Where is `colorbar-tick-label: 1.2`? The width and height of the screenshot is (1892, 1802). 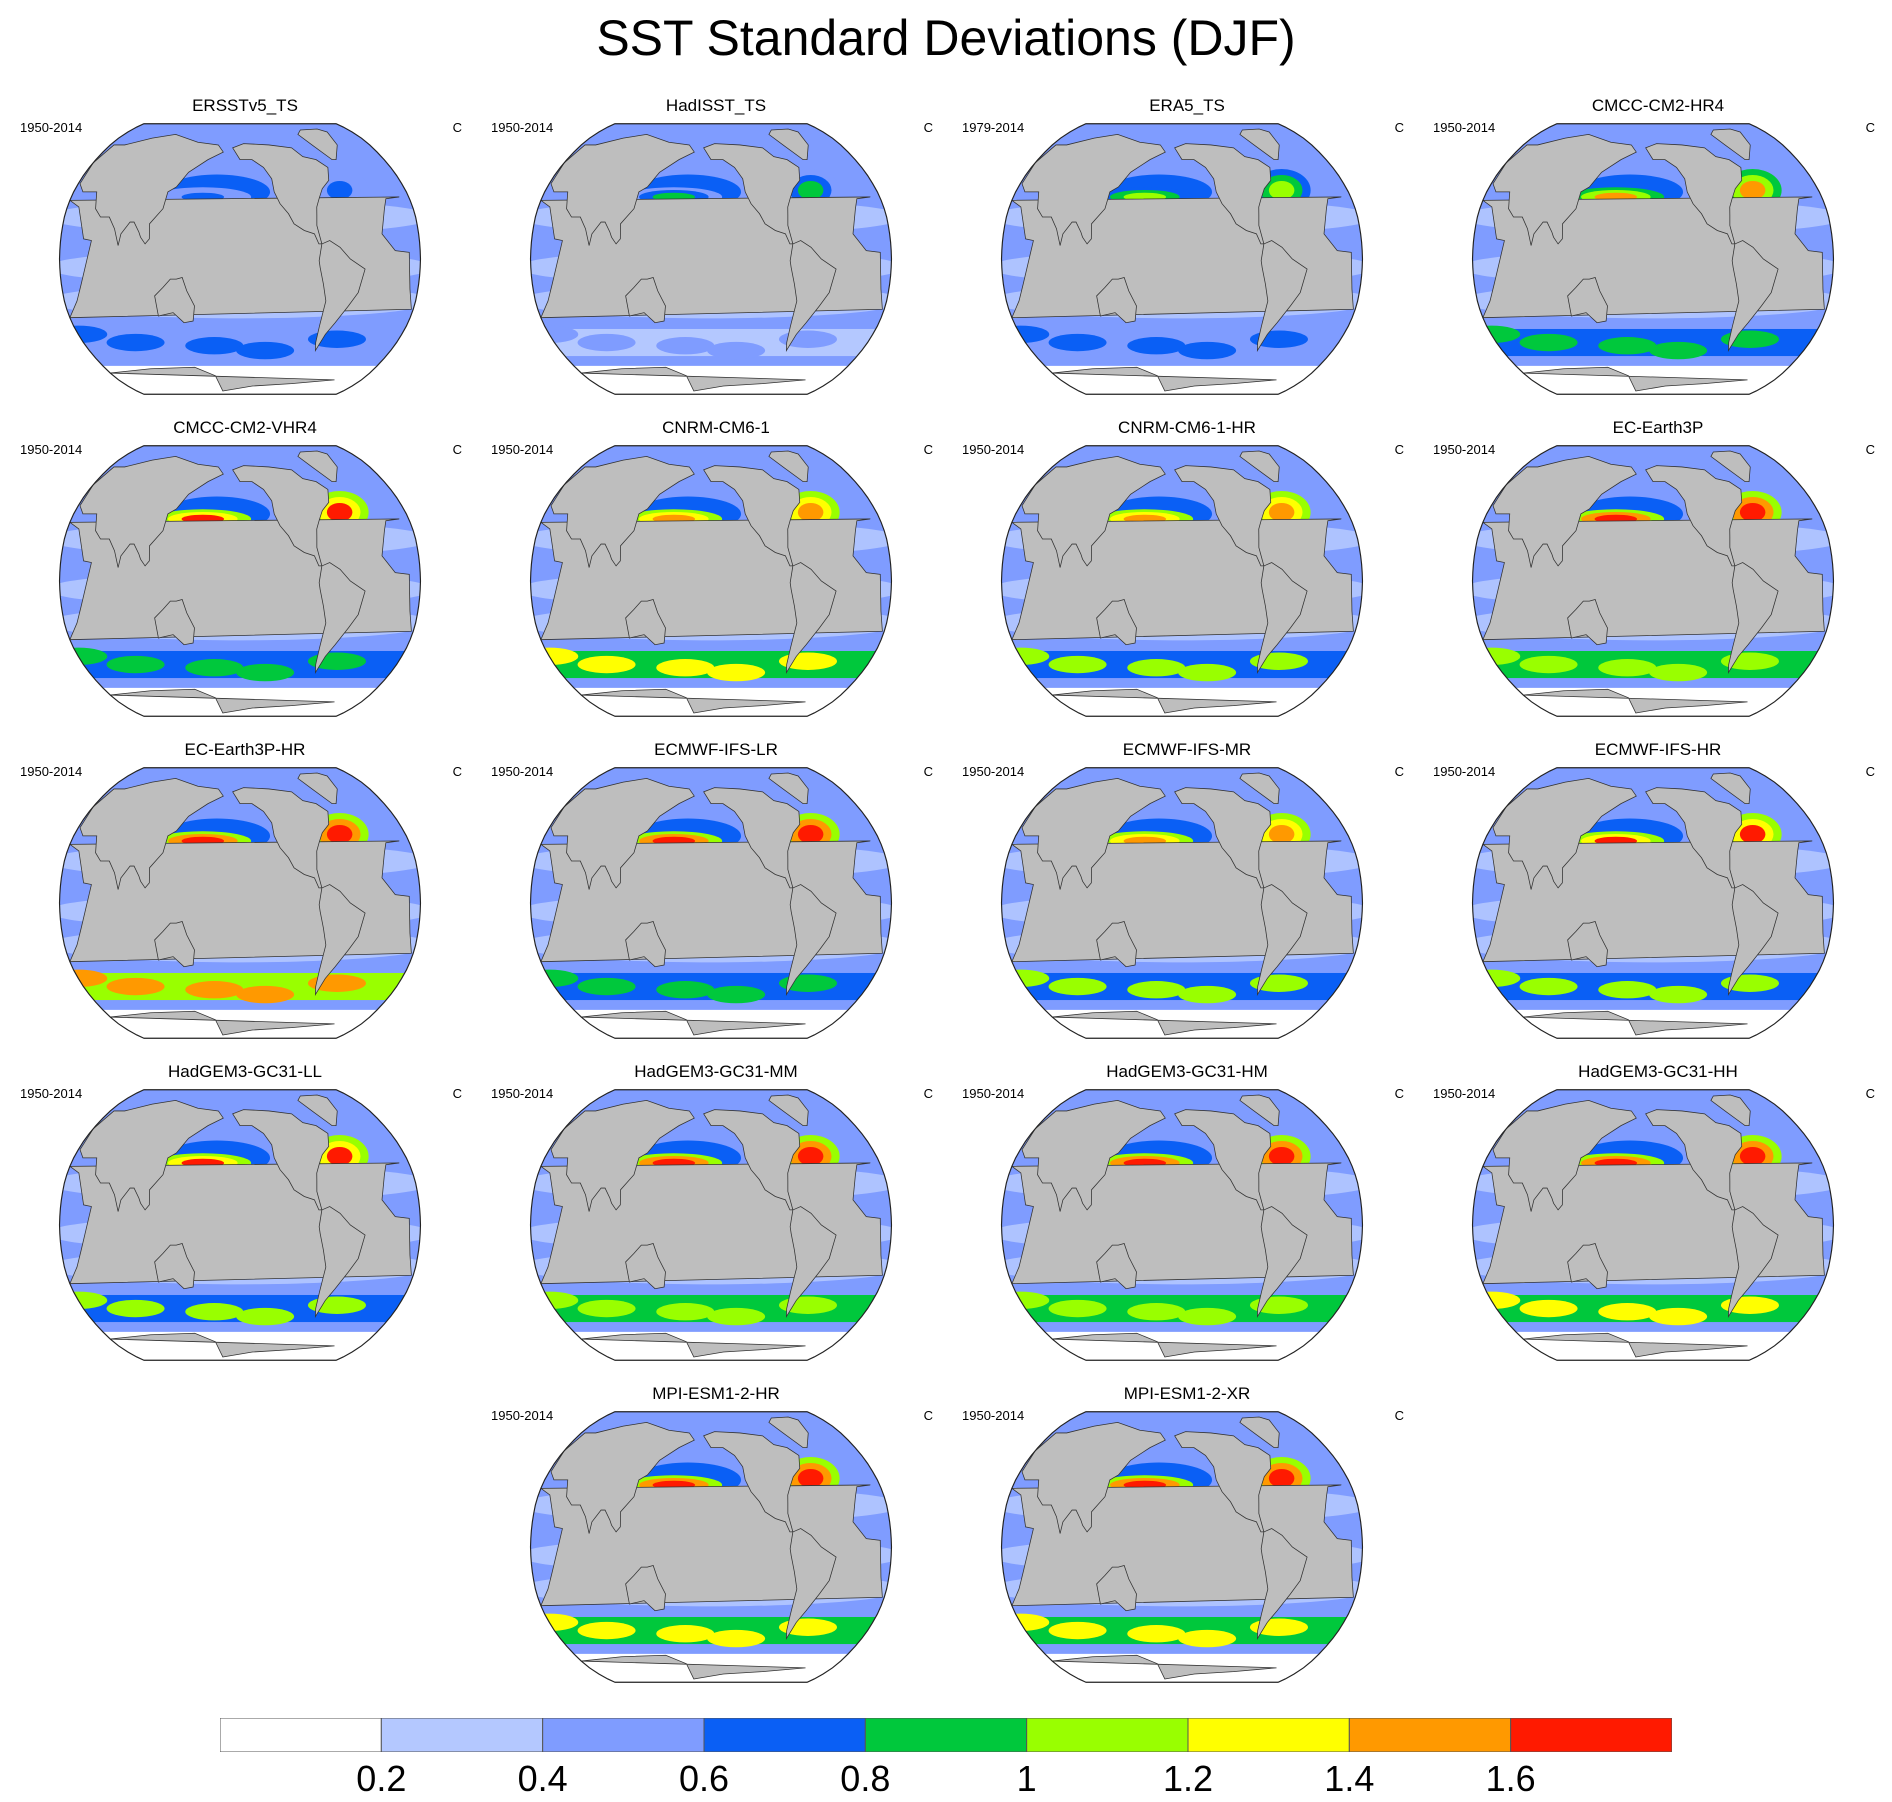
colorbar-tick-label: 1.2 is located at coordinates (1188, 1778).